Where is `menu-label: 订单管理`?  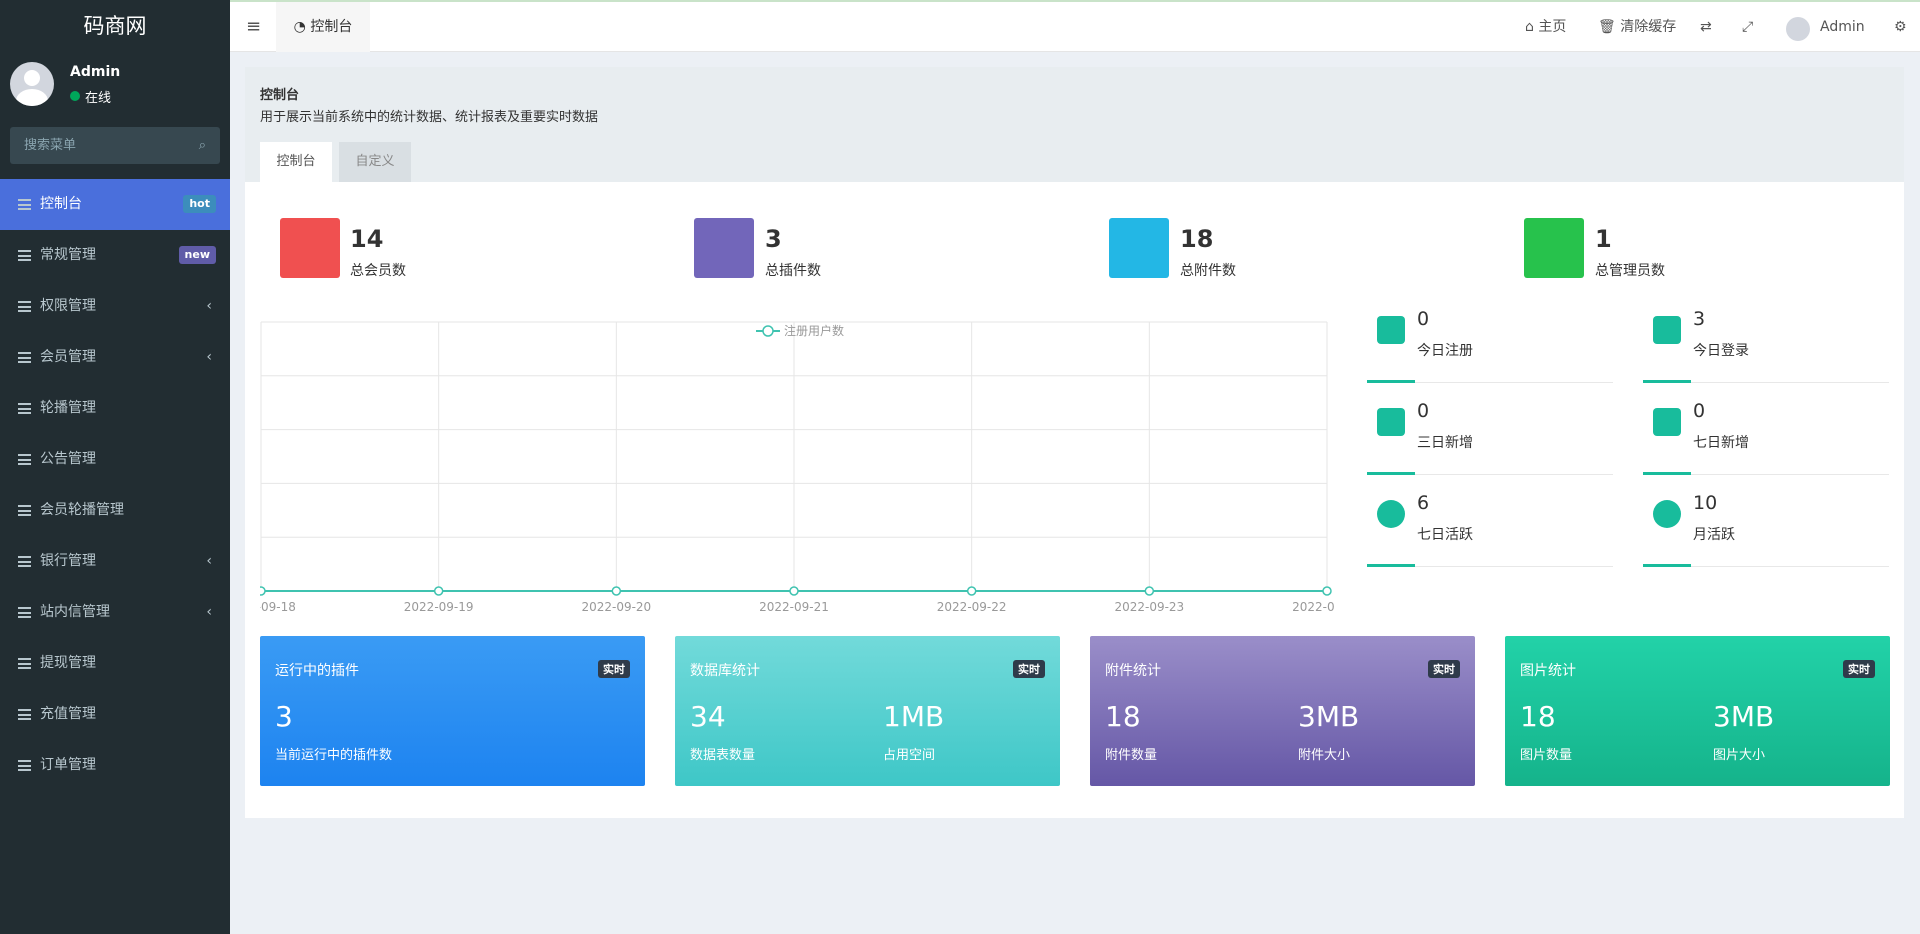 menu-label: 订单管理 is located at coordinates (68, 765).